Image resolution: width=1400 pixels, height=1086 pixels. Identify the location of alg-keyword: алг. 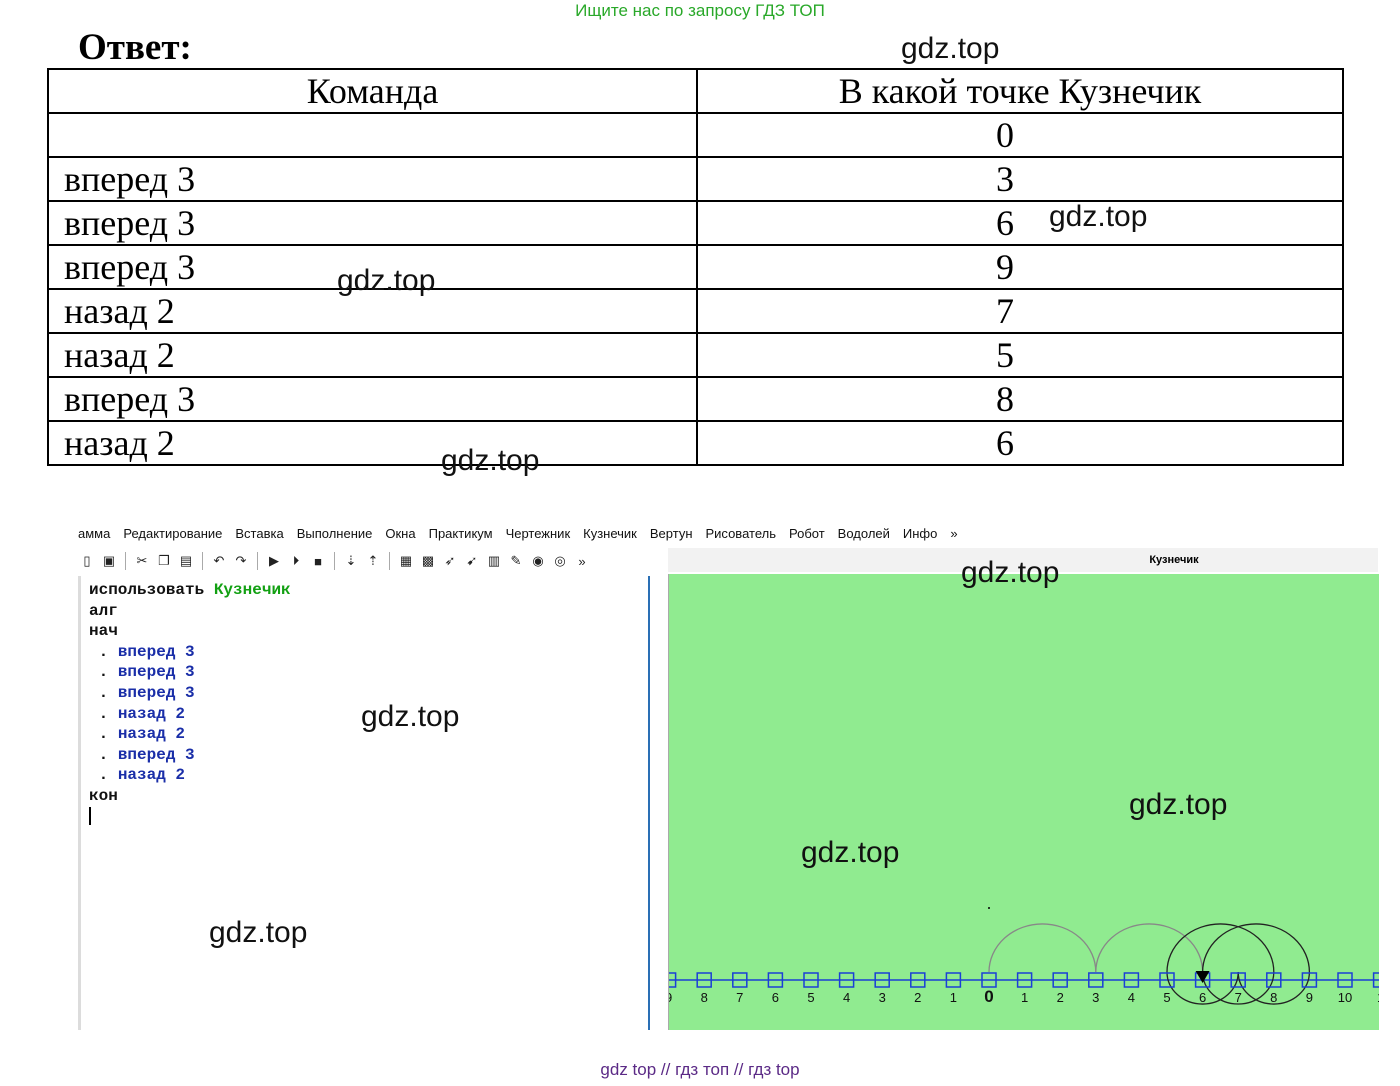
(103, 610).